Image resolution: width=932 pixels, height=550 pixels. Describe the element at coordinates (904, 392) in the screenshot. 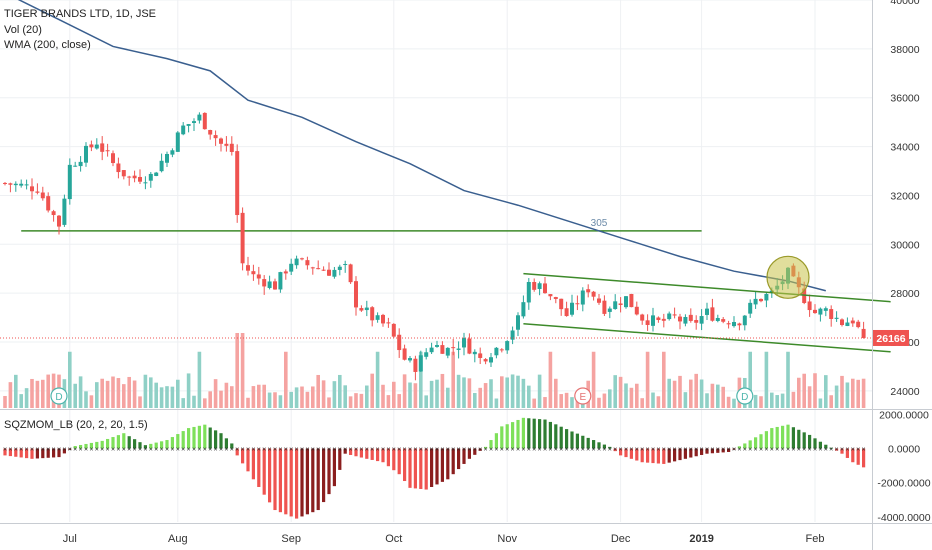

I see `y-tick-label: 24000` at that location.